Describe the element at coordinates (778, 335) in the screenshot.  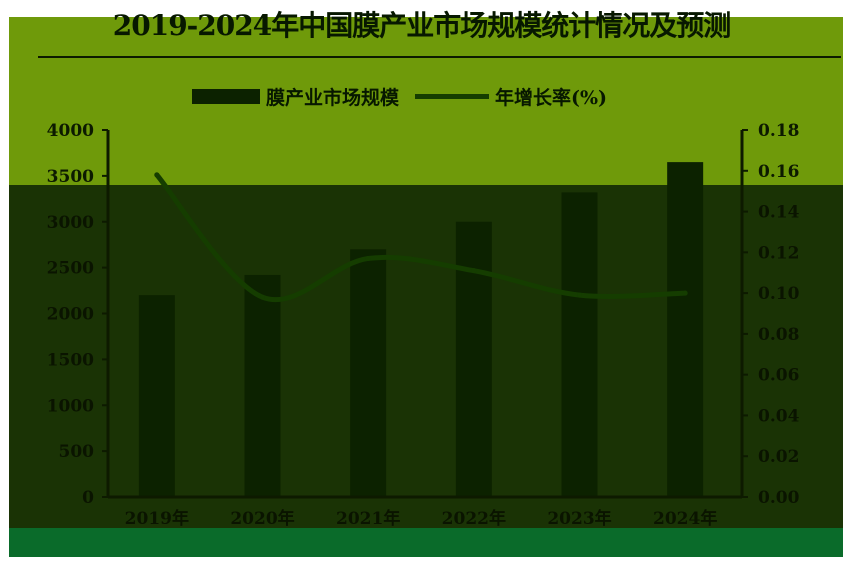
I see `y2-tick-label-4: 0.08` at that location.